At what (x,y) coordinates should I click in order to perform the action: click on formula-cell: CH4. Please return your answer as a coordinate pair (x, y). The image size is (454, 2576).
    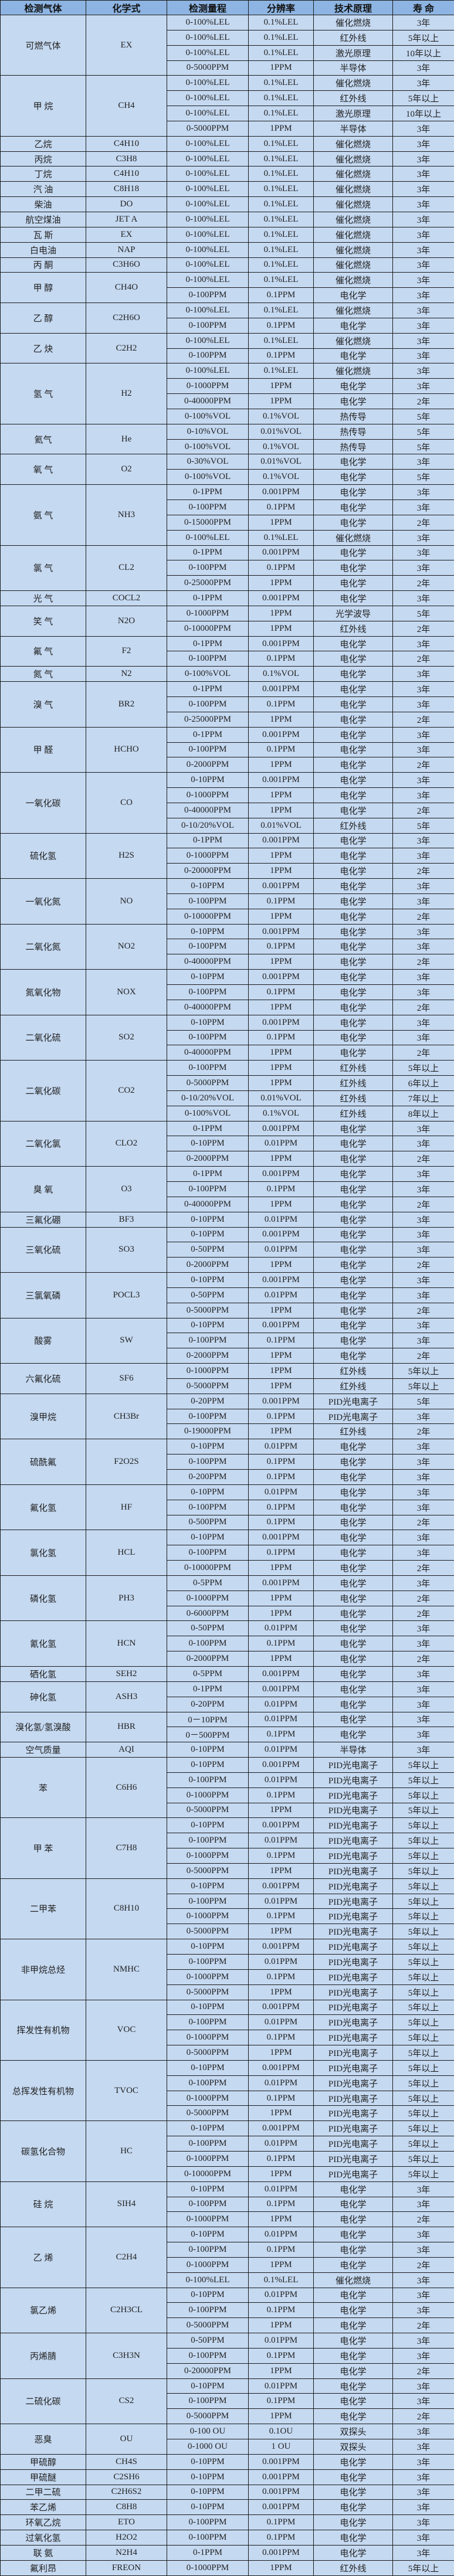
    Looking at the image, I should click on (126, 106).